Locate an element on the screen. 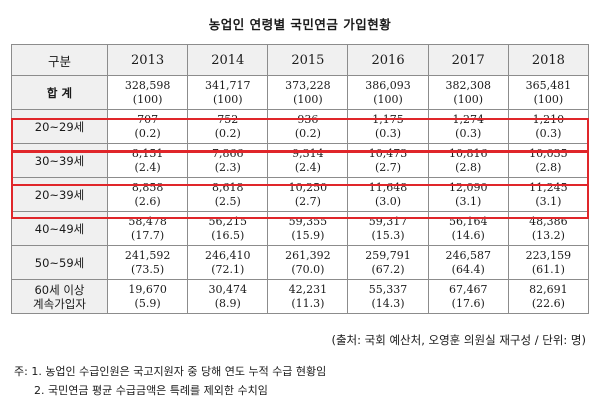 Image resolution: width=600 pixels, height=401 pixels. column-header-year: 2016 is located at coordinates (388, 60).